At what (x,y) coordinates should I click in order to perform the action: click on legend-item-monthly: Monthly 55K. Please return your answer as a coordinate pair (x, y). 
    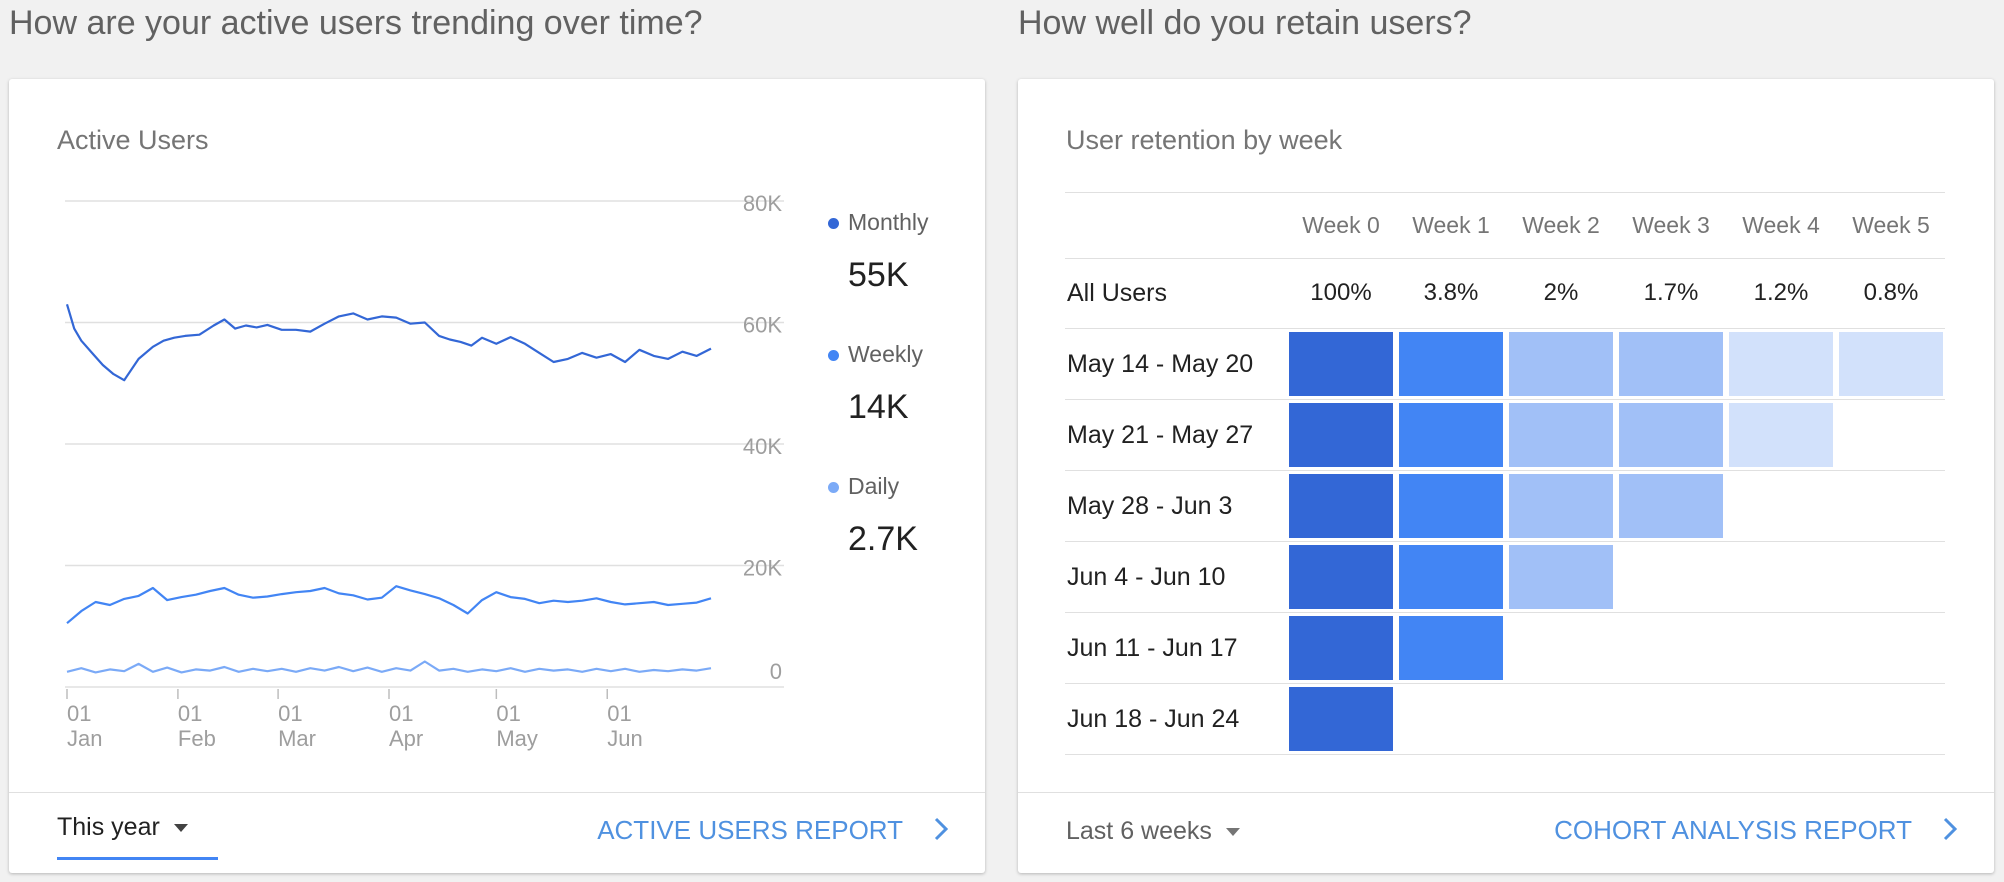
    Looking at the image, I should click on (888, 275).